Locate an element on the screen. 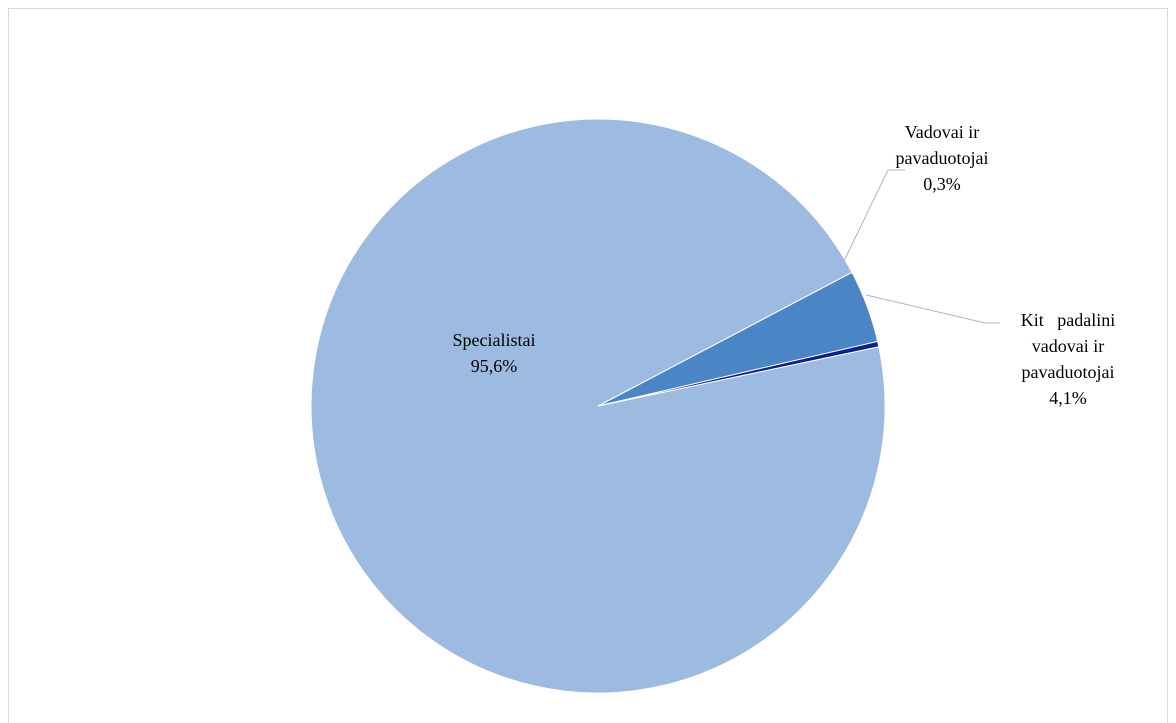 The image size is (1176, 723). slice-category-label-2: pavaduotojai is located at coordinates (942, 158).